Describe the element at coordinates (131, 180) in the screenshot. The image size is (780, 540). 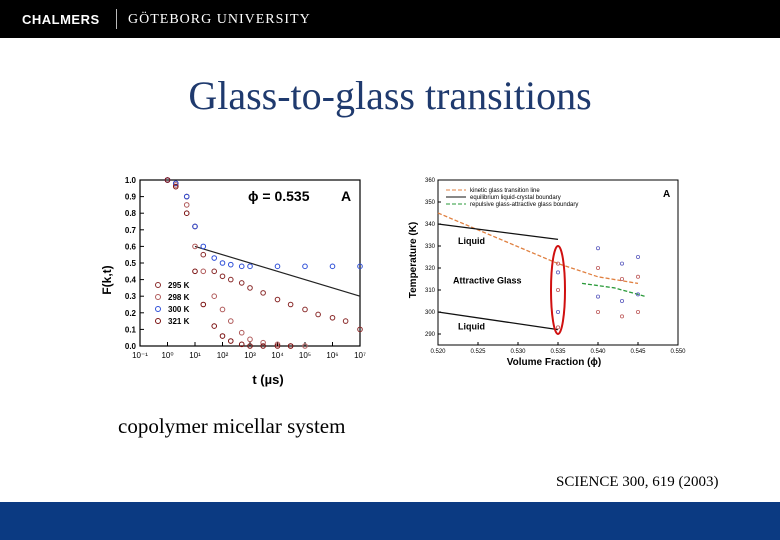
I see `left-ytick-label: 1.0` at that location.